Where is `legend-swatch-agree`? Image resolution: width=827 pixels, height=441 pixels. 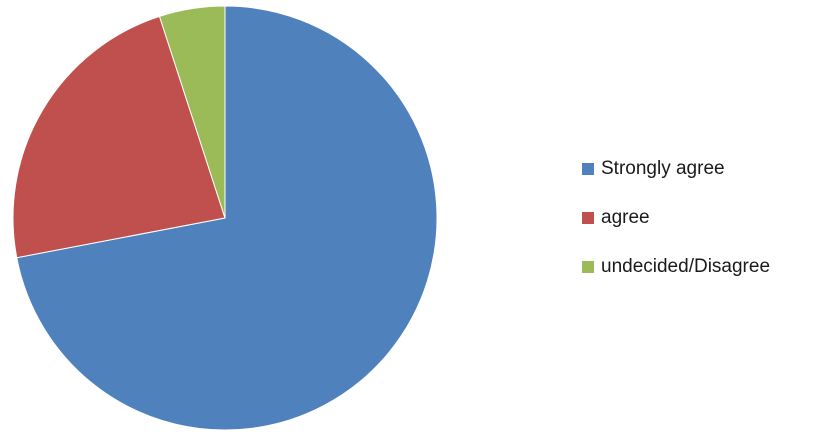 legend-swatch-agree is located at coordinates (588, 217).